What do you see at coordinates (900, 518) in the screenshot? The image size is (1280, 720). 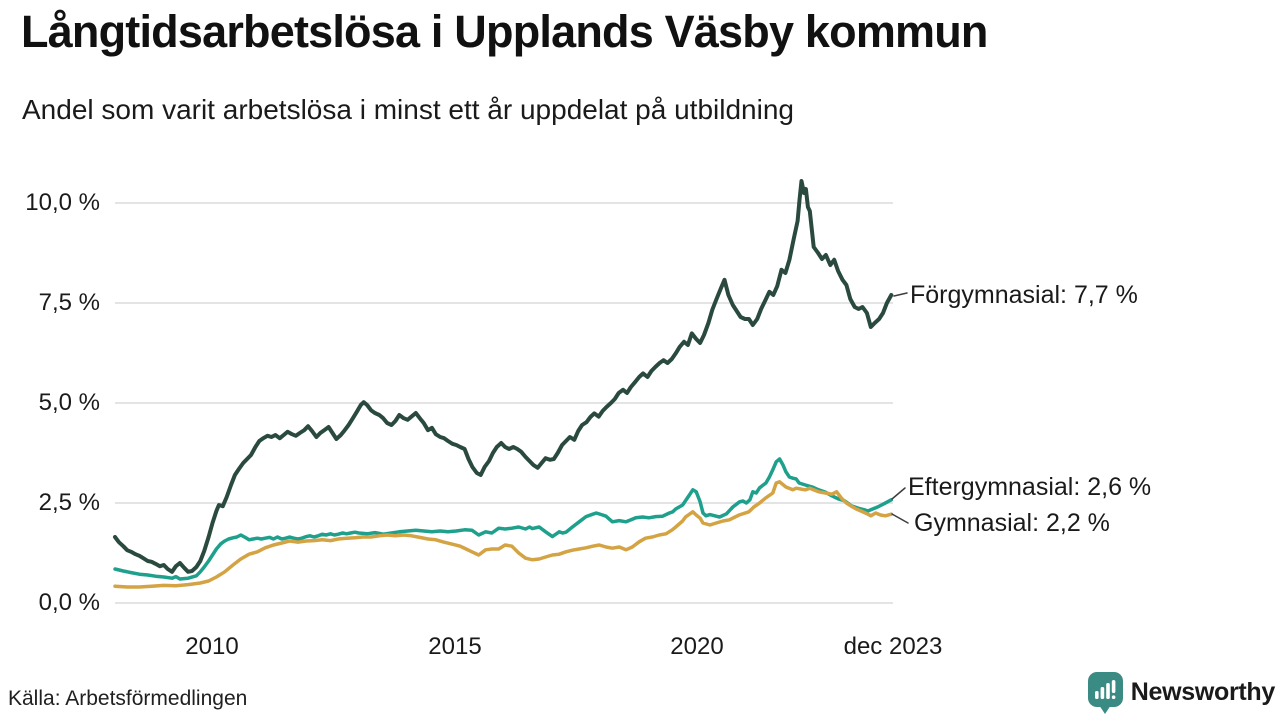 I see `connector-gymnasial` at bounding box center [900, 518].